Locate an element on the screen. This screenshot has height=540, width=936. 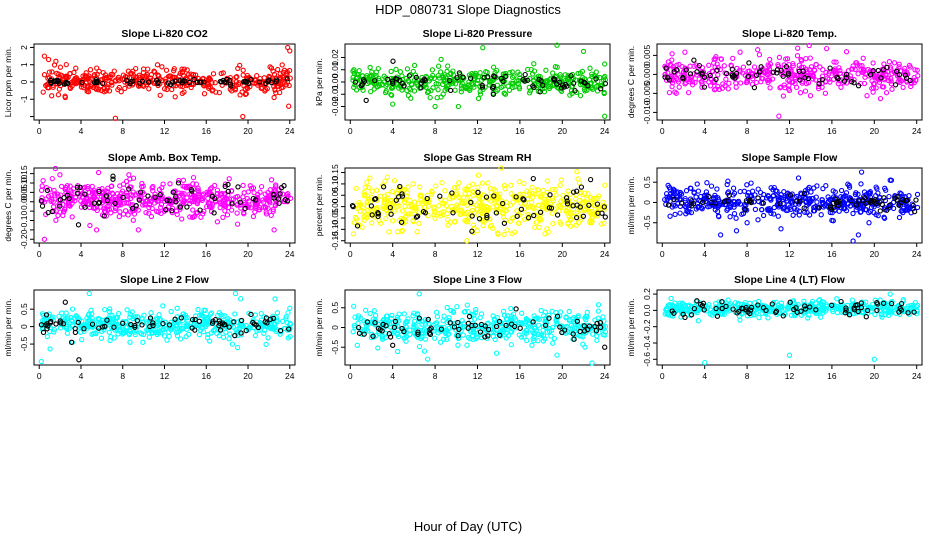
hourly-slope-series is located at coordinates (165, 331).